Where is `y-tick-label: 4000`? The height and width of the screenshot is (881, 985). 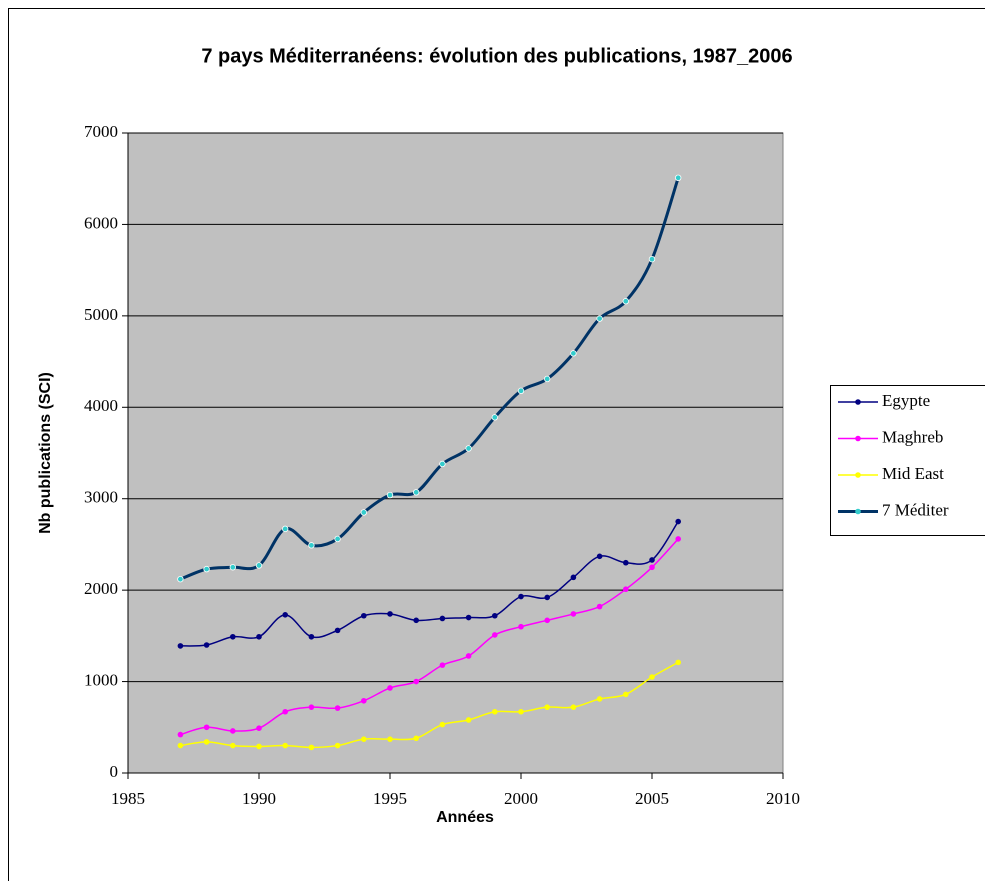 y-tick-label: 4000 is located at coordinates (101, 405).